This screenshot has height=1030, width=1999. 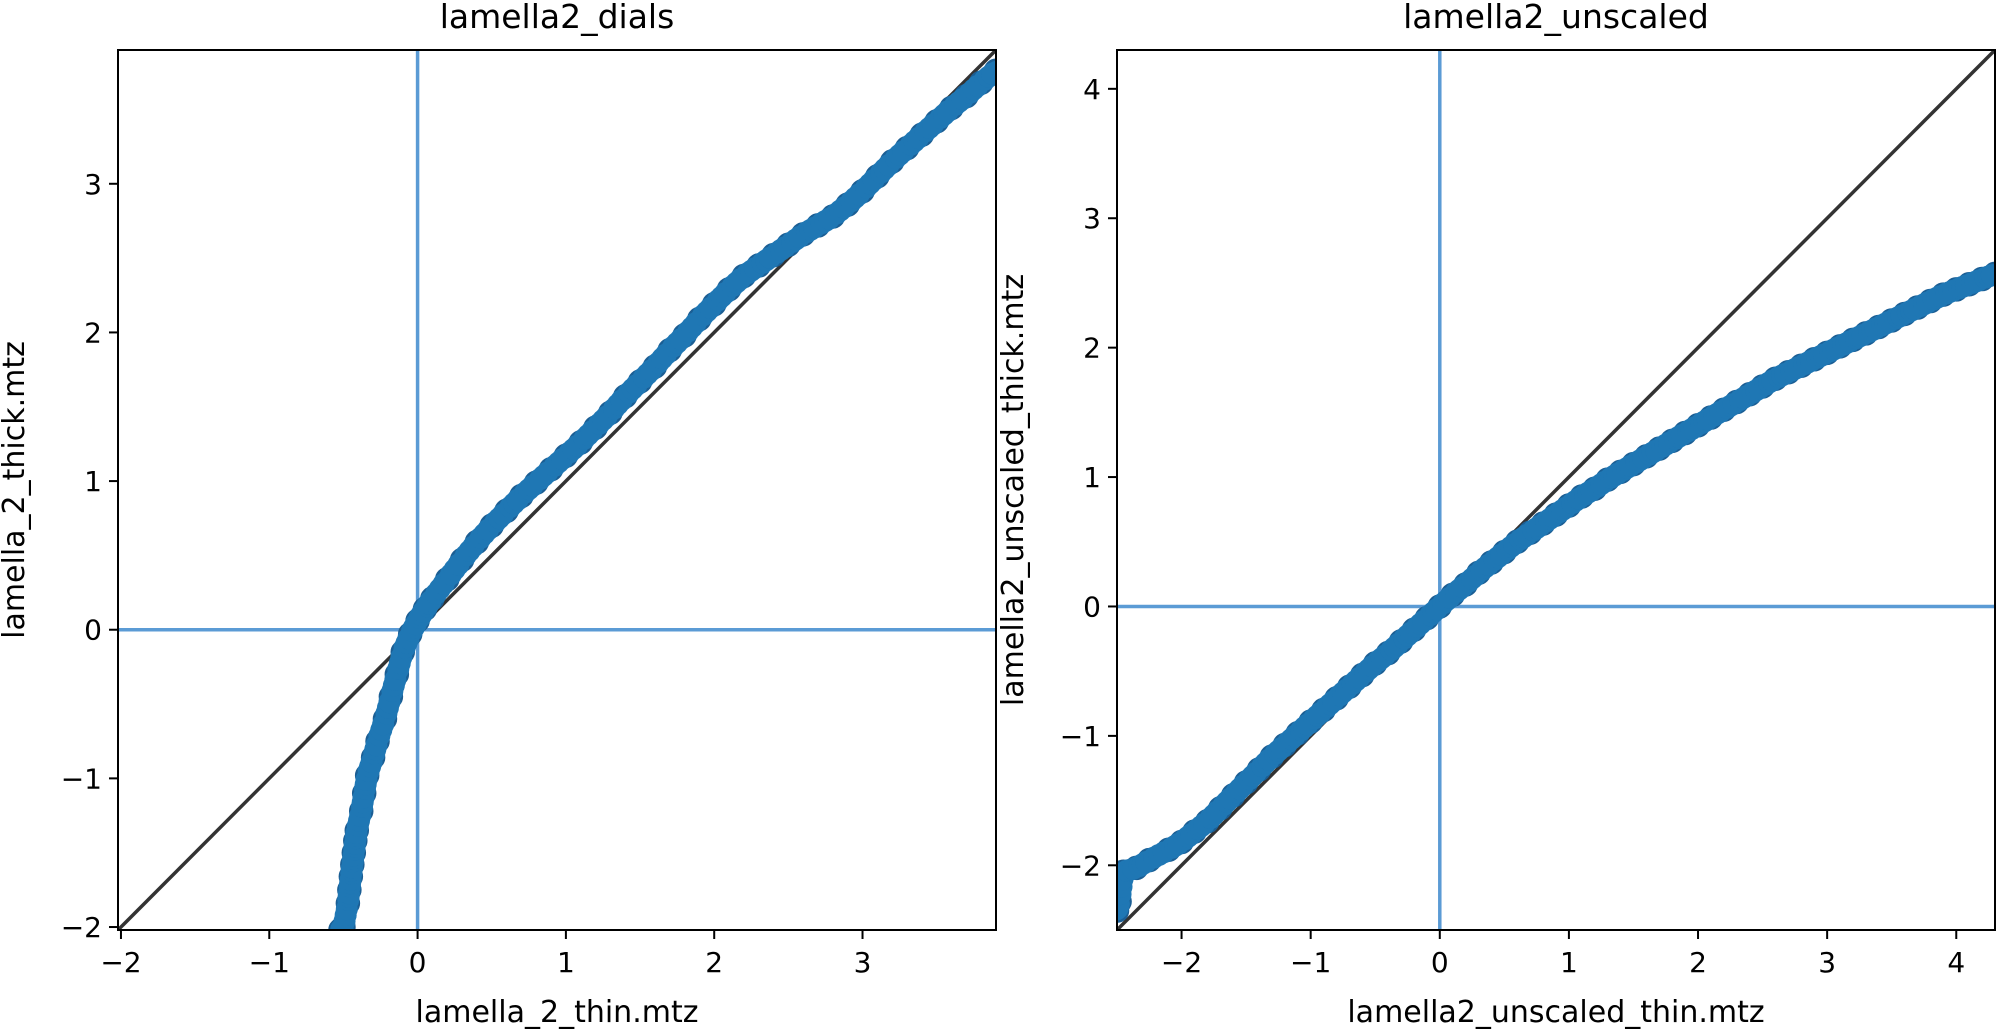 I want to click on left-x-axis-label: lamella_2_thin.mtz, so click(x=557, y=1012).